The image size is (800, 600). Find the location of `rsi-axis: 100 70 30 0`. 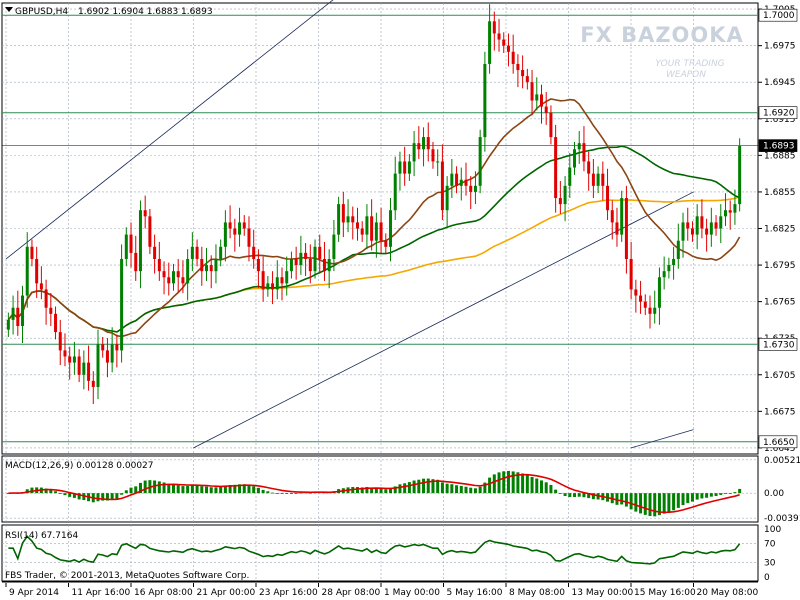

rsi-axis: 100 70 30 0 is located at coordinates (772, 554).